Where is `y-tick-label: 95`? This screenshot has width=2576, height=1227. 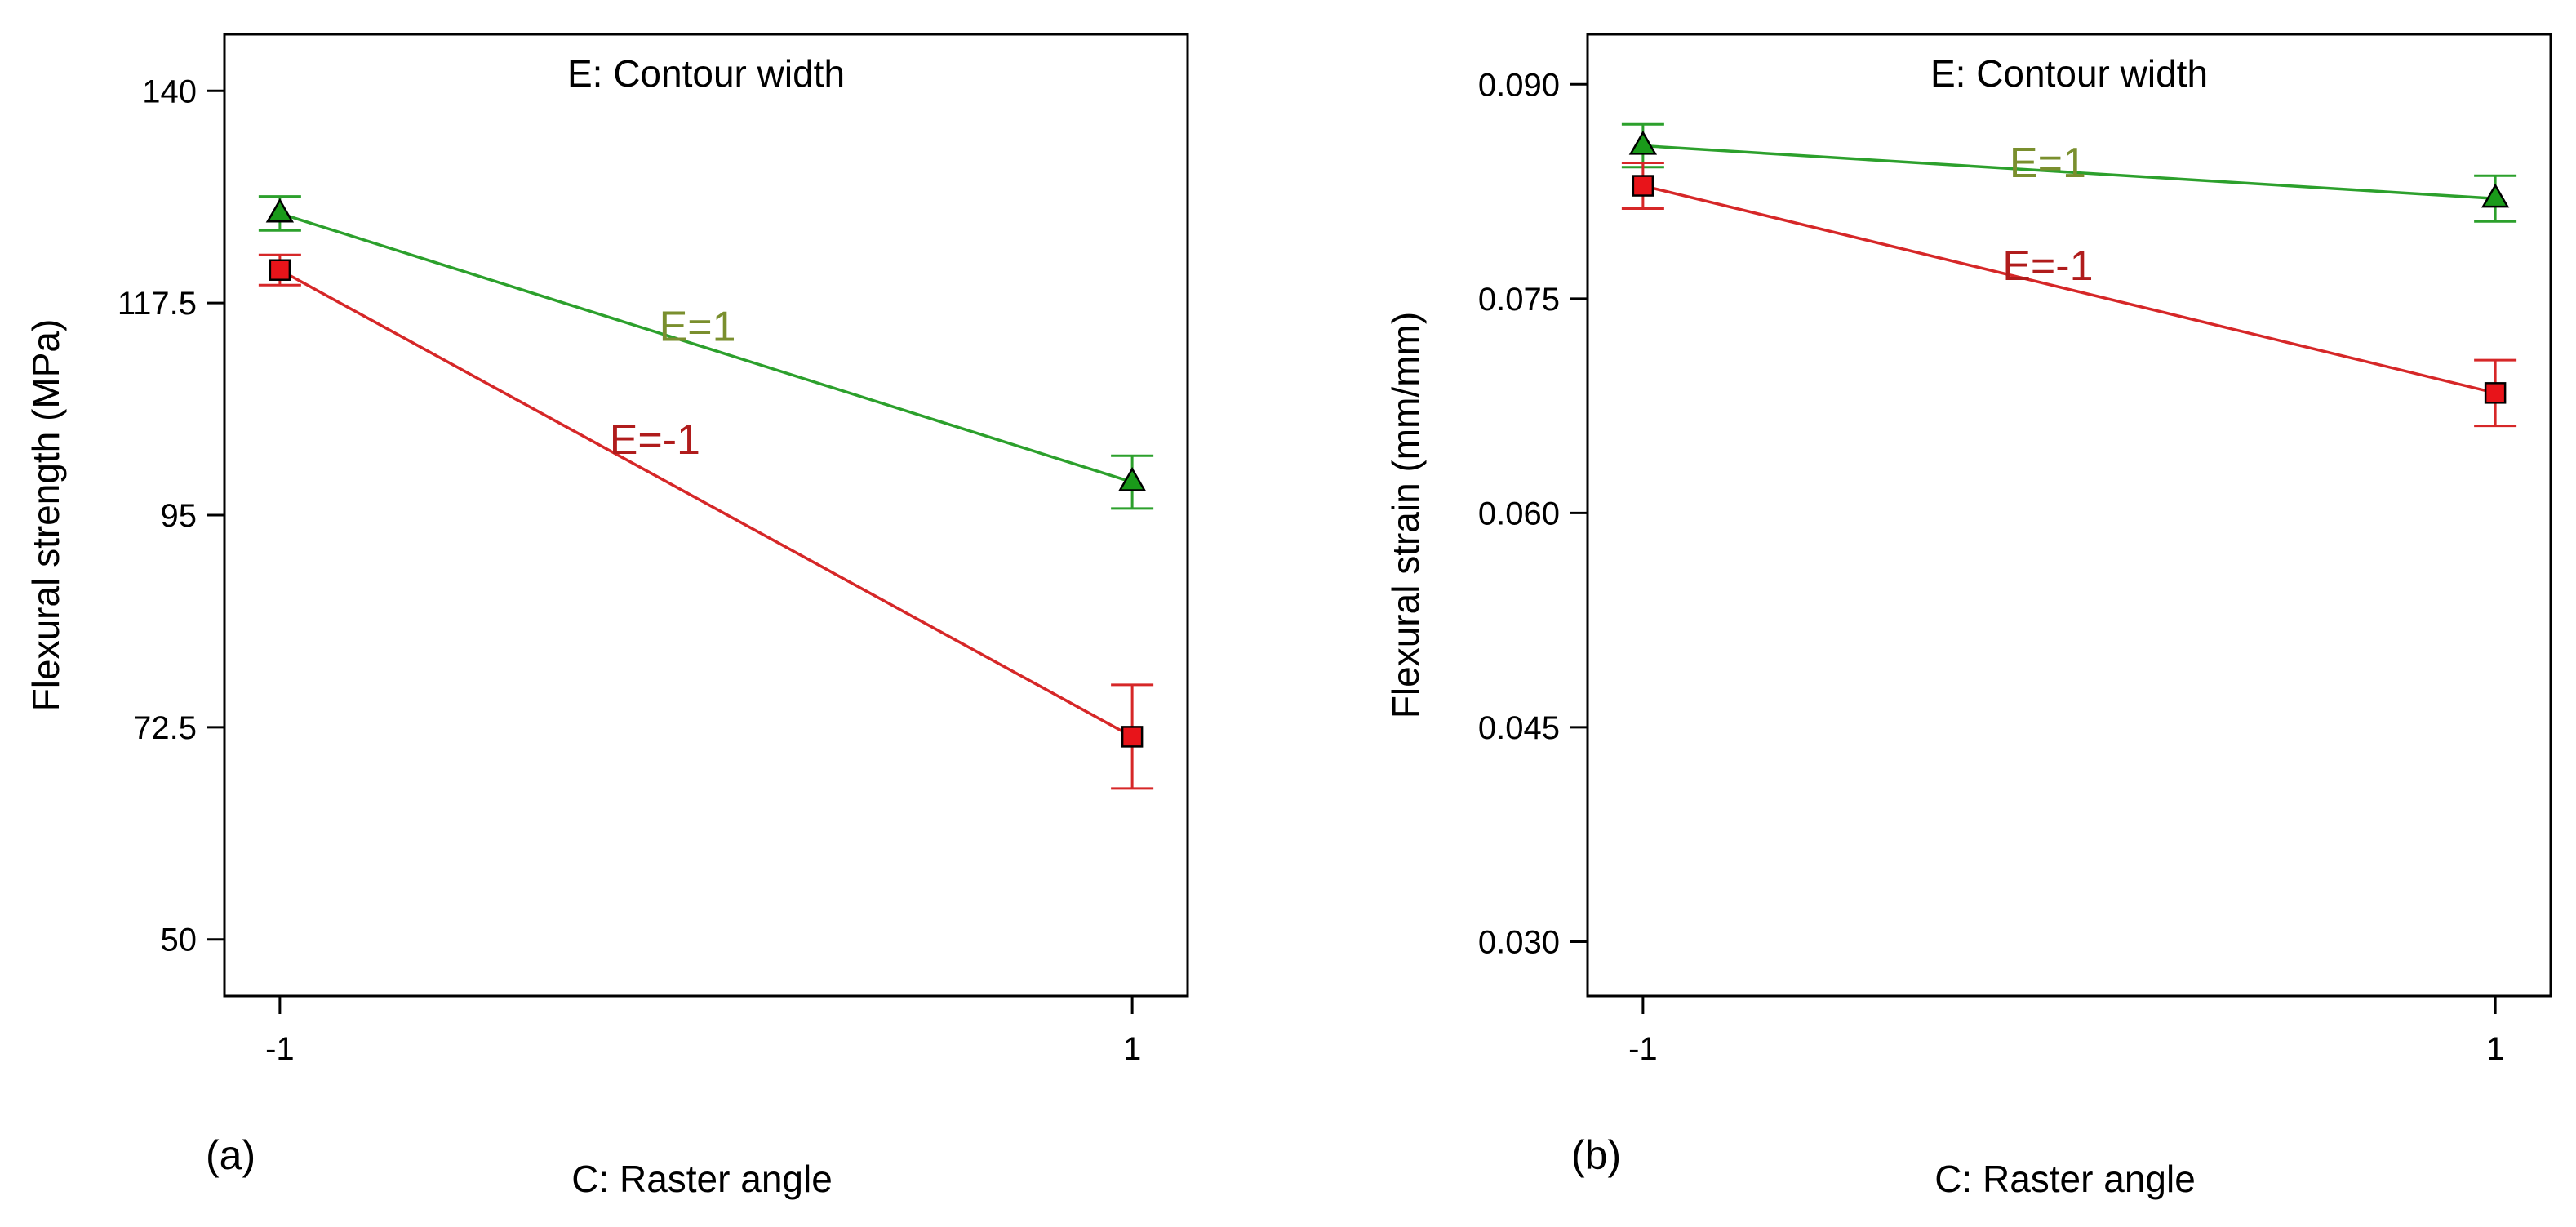
y-tick-label: 95 is located at coordinates (179, 516).